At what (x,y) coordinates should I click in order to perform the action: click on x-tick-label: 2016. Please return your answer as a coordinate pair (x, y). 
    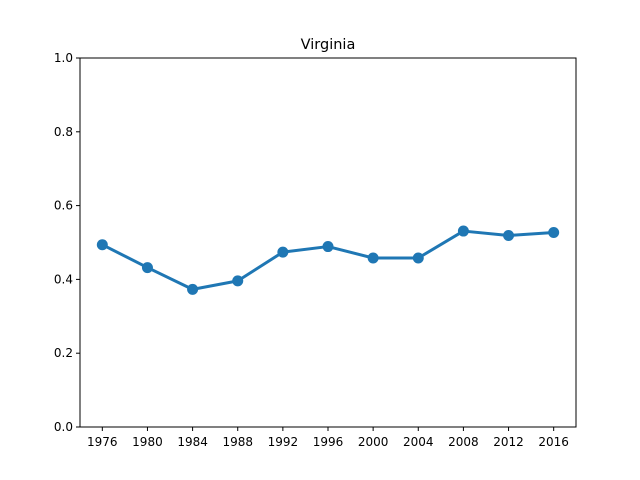
    Looking at the image, I should click on (553, 442).